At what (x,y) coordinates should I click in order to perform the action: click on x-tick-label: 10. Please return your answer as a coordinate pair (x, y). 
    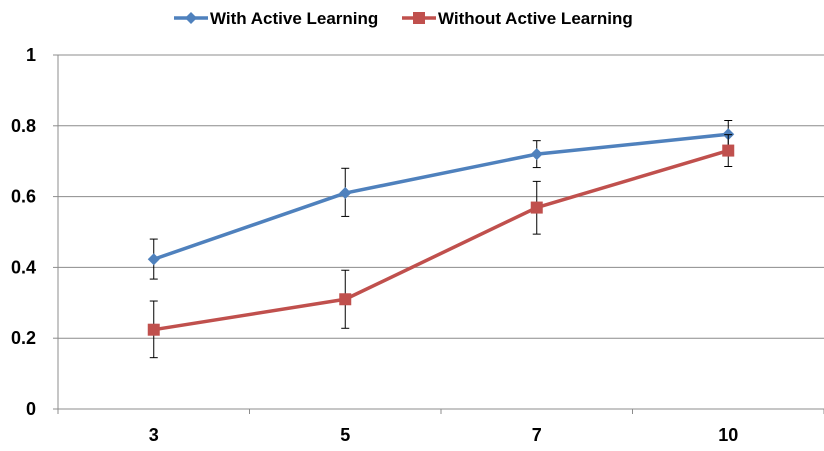
    Looking at the image, I should click on (728, 435).